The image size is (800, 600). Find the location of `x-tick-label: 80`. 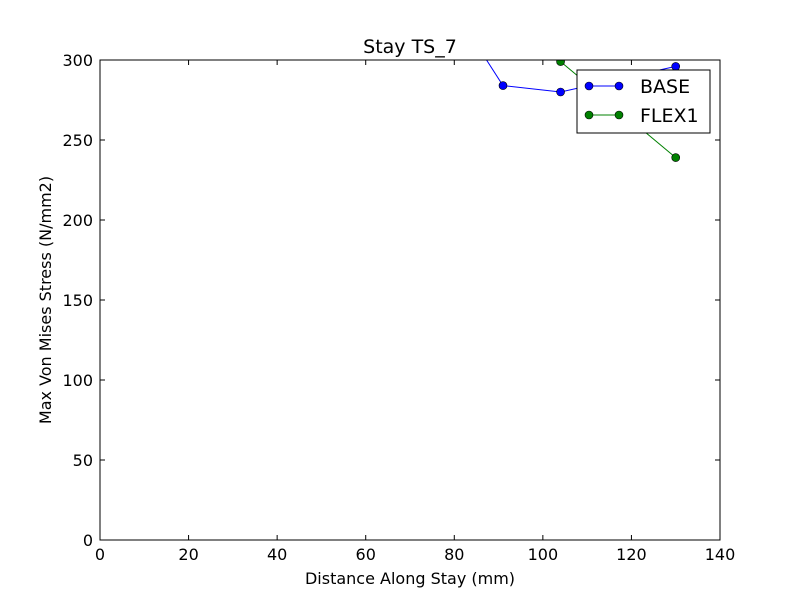

x-tick-label: 80 is located at coordinates (454, 554).